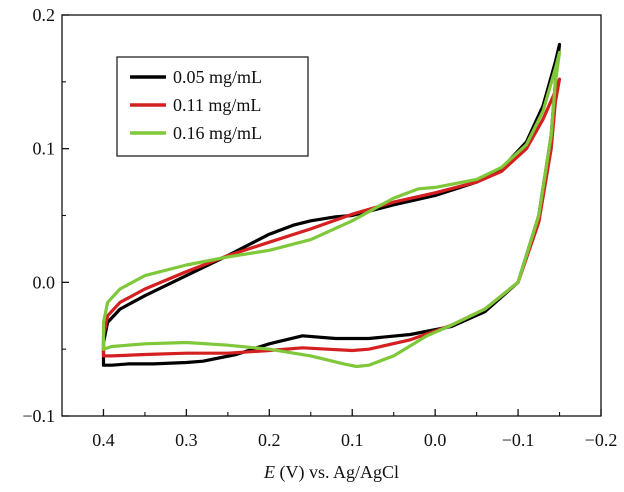 The height and width of the screenshot is (492, 624). I want to click on x-tick-label-0-4: 0.4, so click(103, 440).